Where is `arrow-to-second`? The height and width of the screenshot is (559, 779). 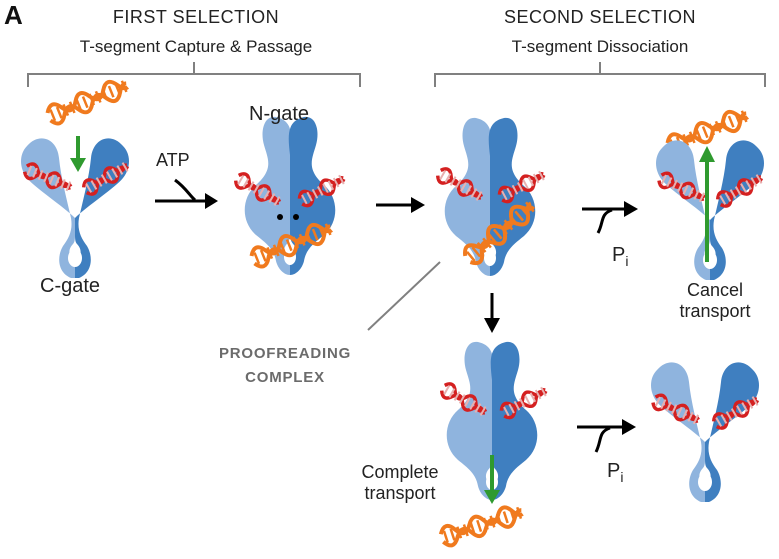
arrow-to-second is located at coordinates (400, 205).